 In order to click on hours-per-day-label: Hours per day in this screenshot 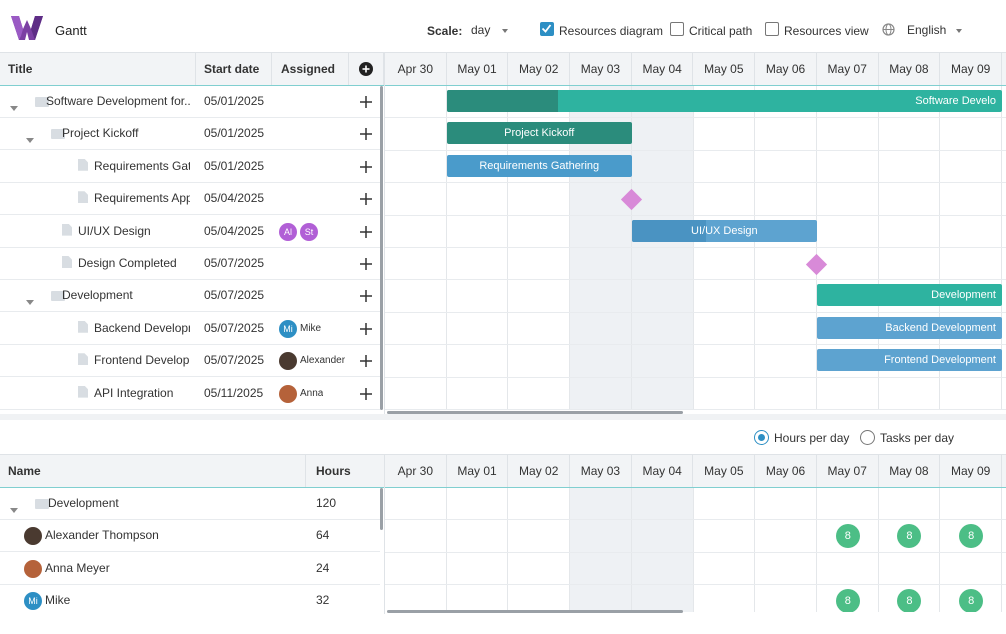, I will do `click(812, 438)`.